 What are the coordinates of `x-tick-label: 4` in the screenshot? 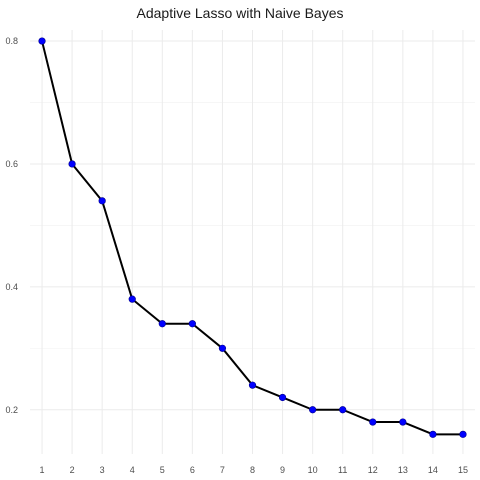 It's located at (132, 470).